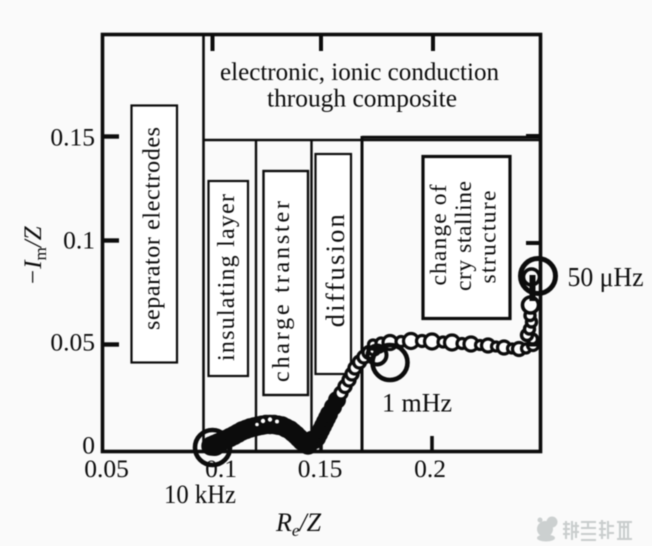  I want to click on svg-text: through composite, so click(362, 98).